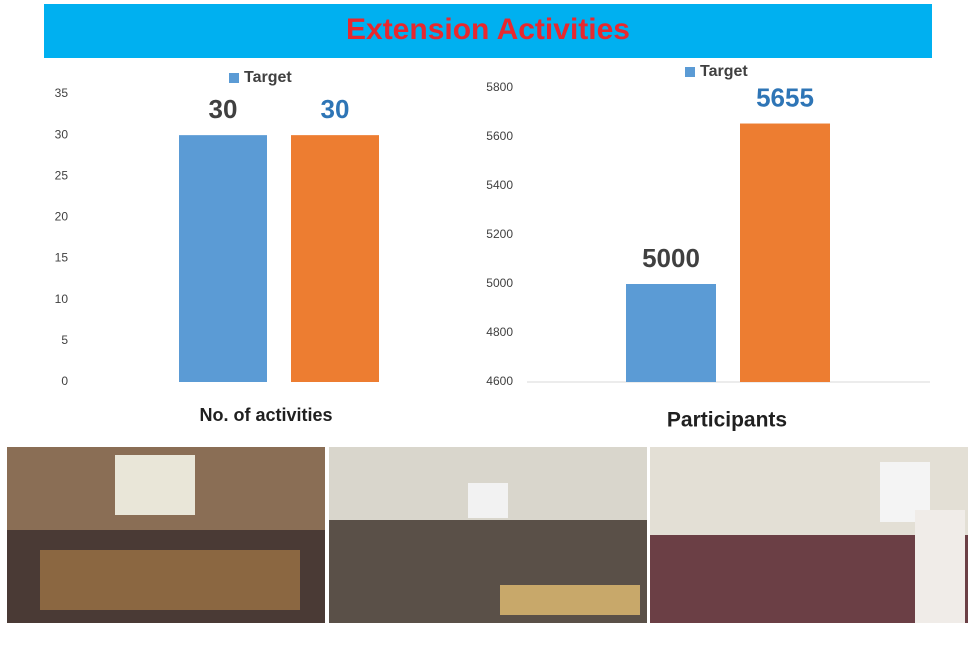 This screenshot has width=978, height=663. Describe the element at coordinates (62, 258) in the screenshot. I see `y-tick-label: 15` at that location.